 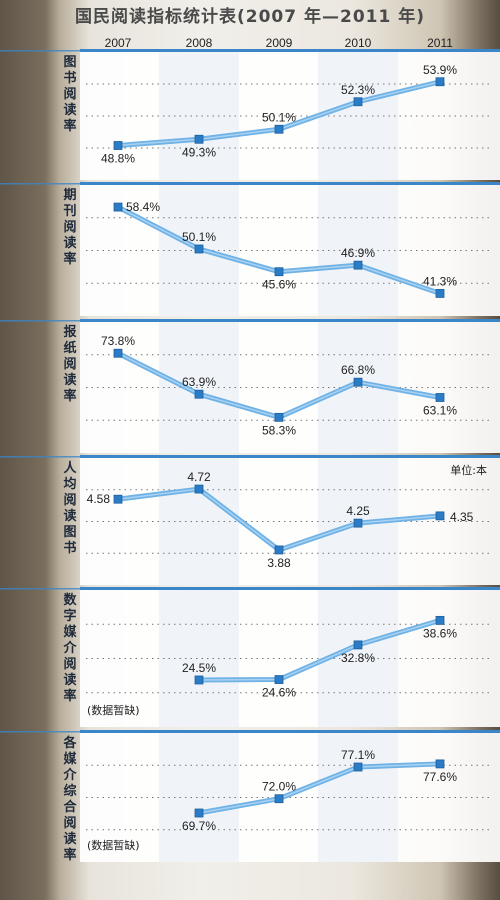 What do you see at coordinates (250, 796) in the screenshot?
I see `panel-6: 各媒介综合阅读率69.7%72.0%77.1%77.6%` at bounding box center [250, 796].